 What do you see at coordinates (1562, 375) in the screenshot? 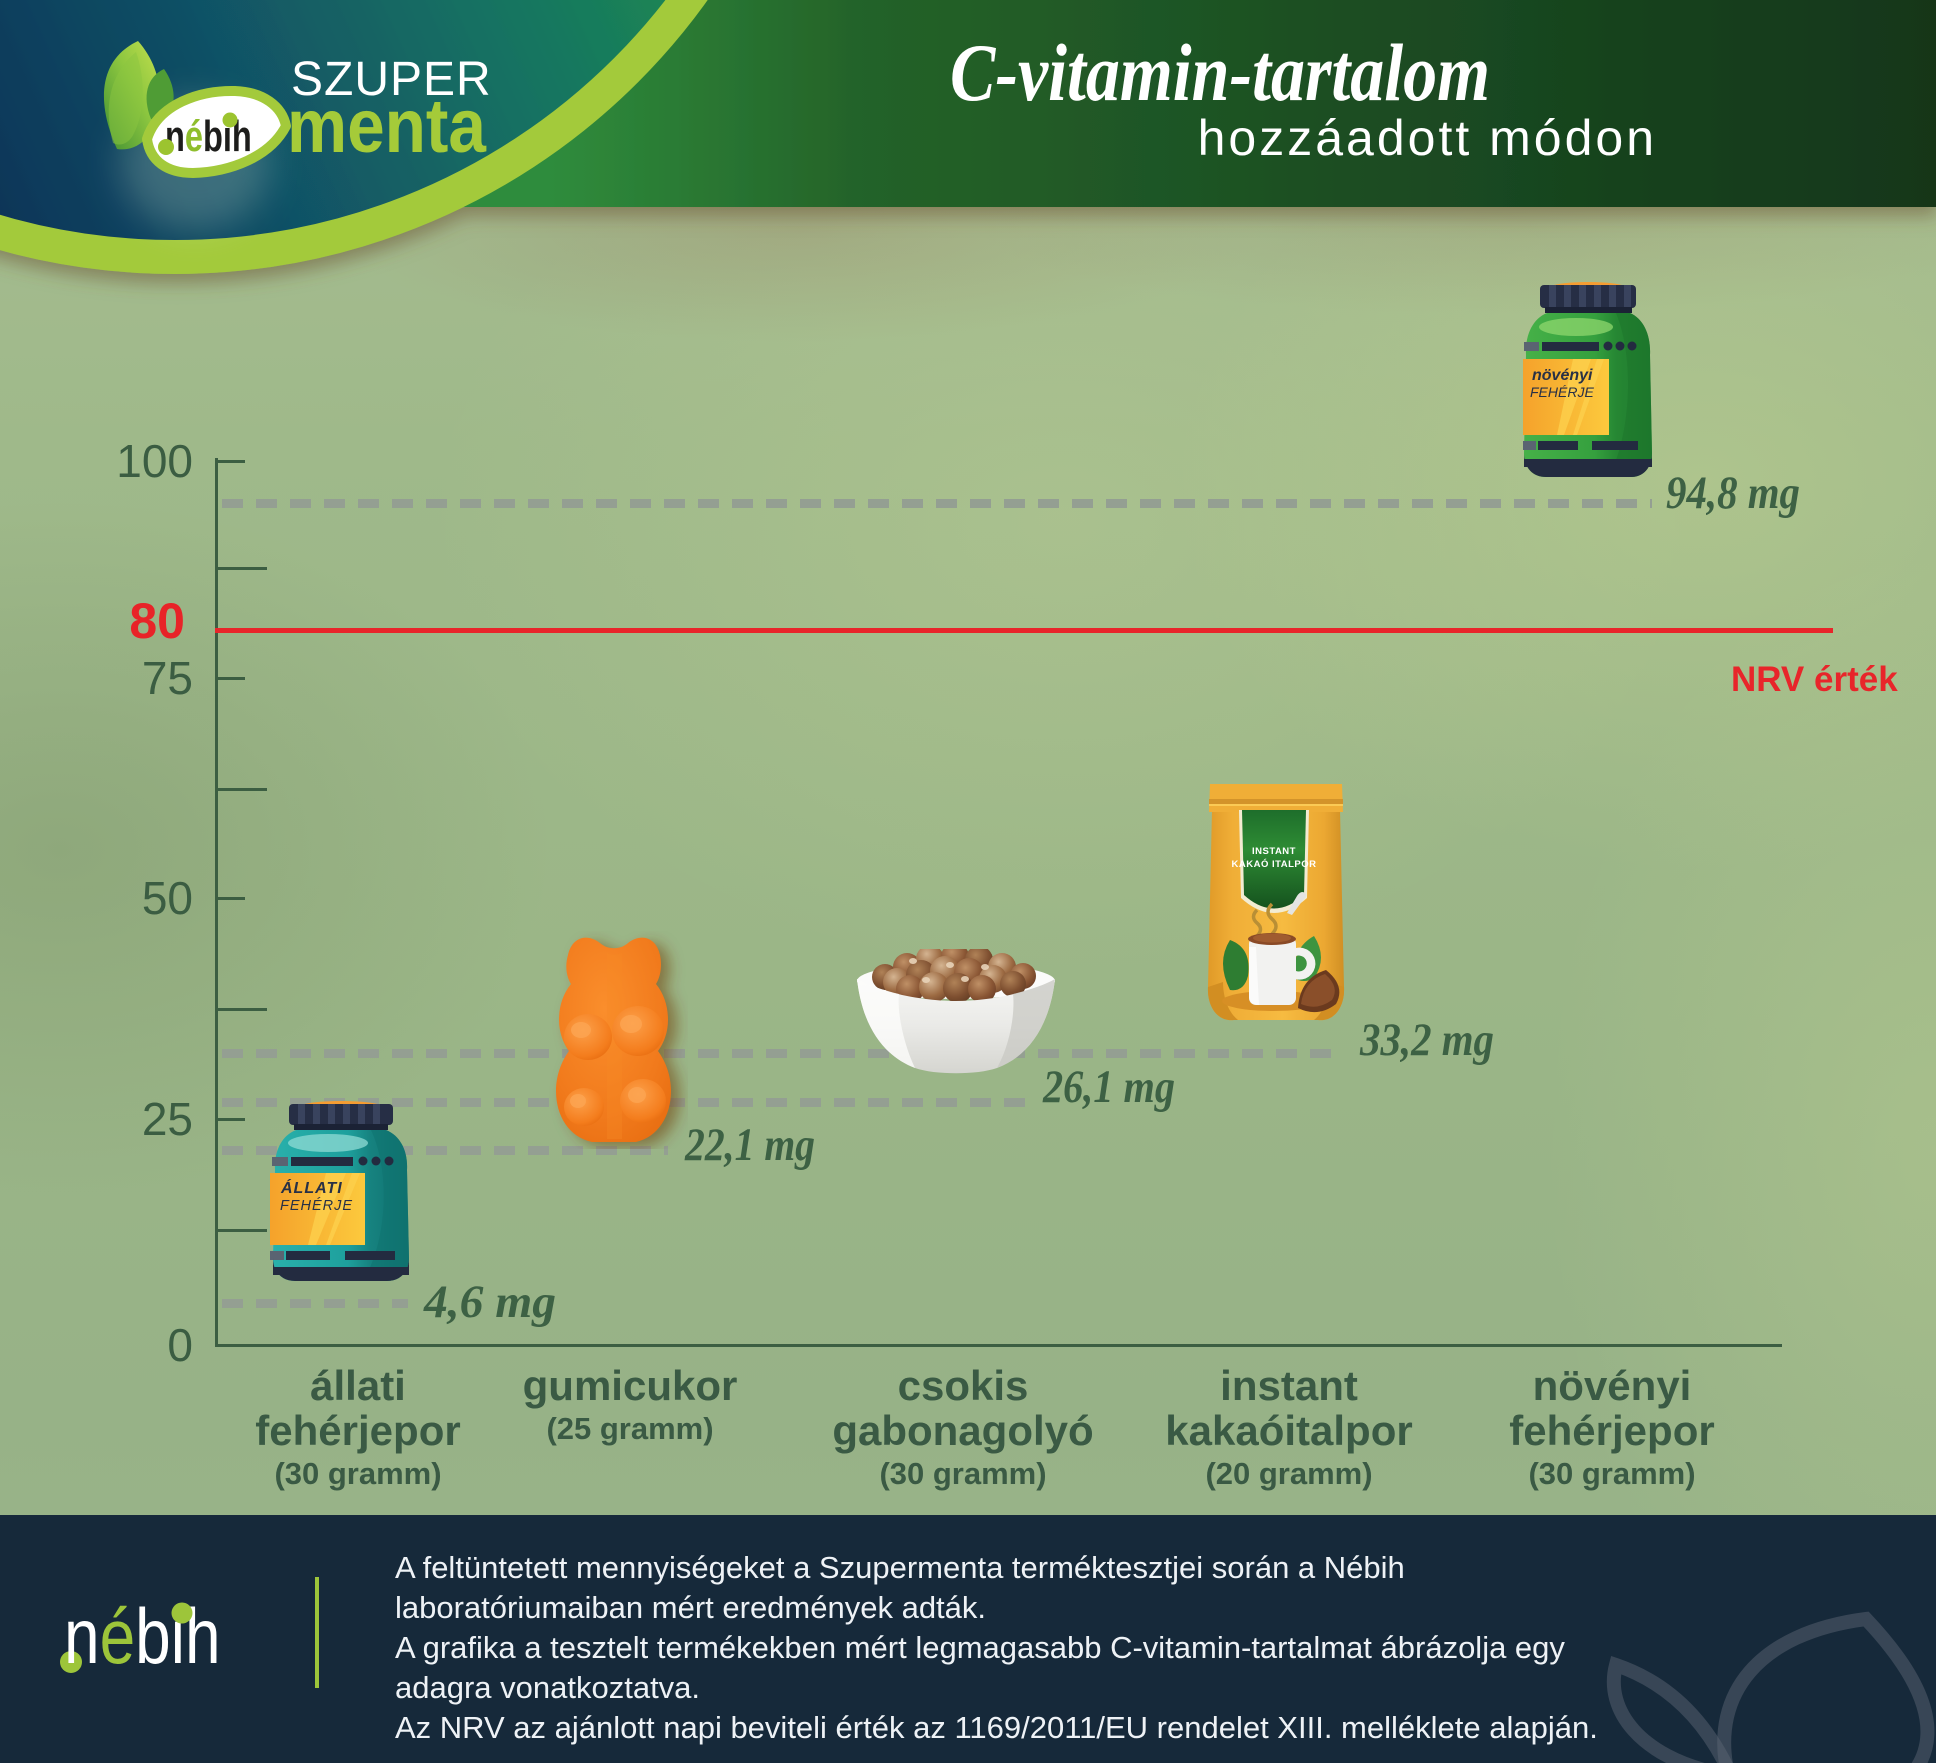
I see `svg-text: növényi` at bounding box center [1562, 375].